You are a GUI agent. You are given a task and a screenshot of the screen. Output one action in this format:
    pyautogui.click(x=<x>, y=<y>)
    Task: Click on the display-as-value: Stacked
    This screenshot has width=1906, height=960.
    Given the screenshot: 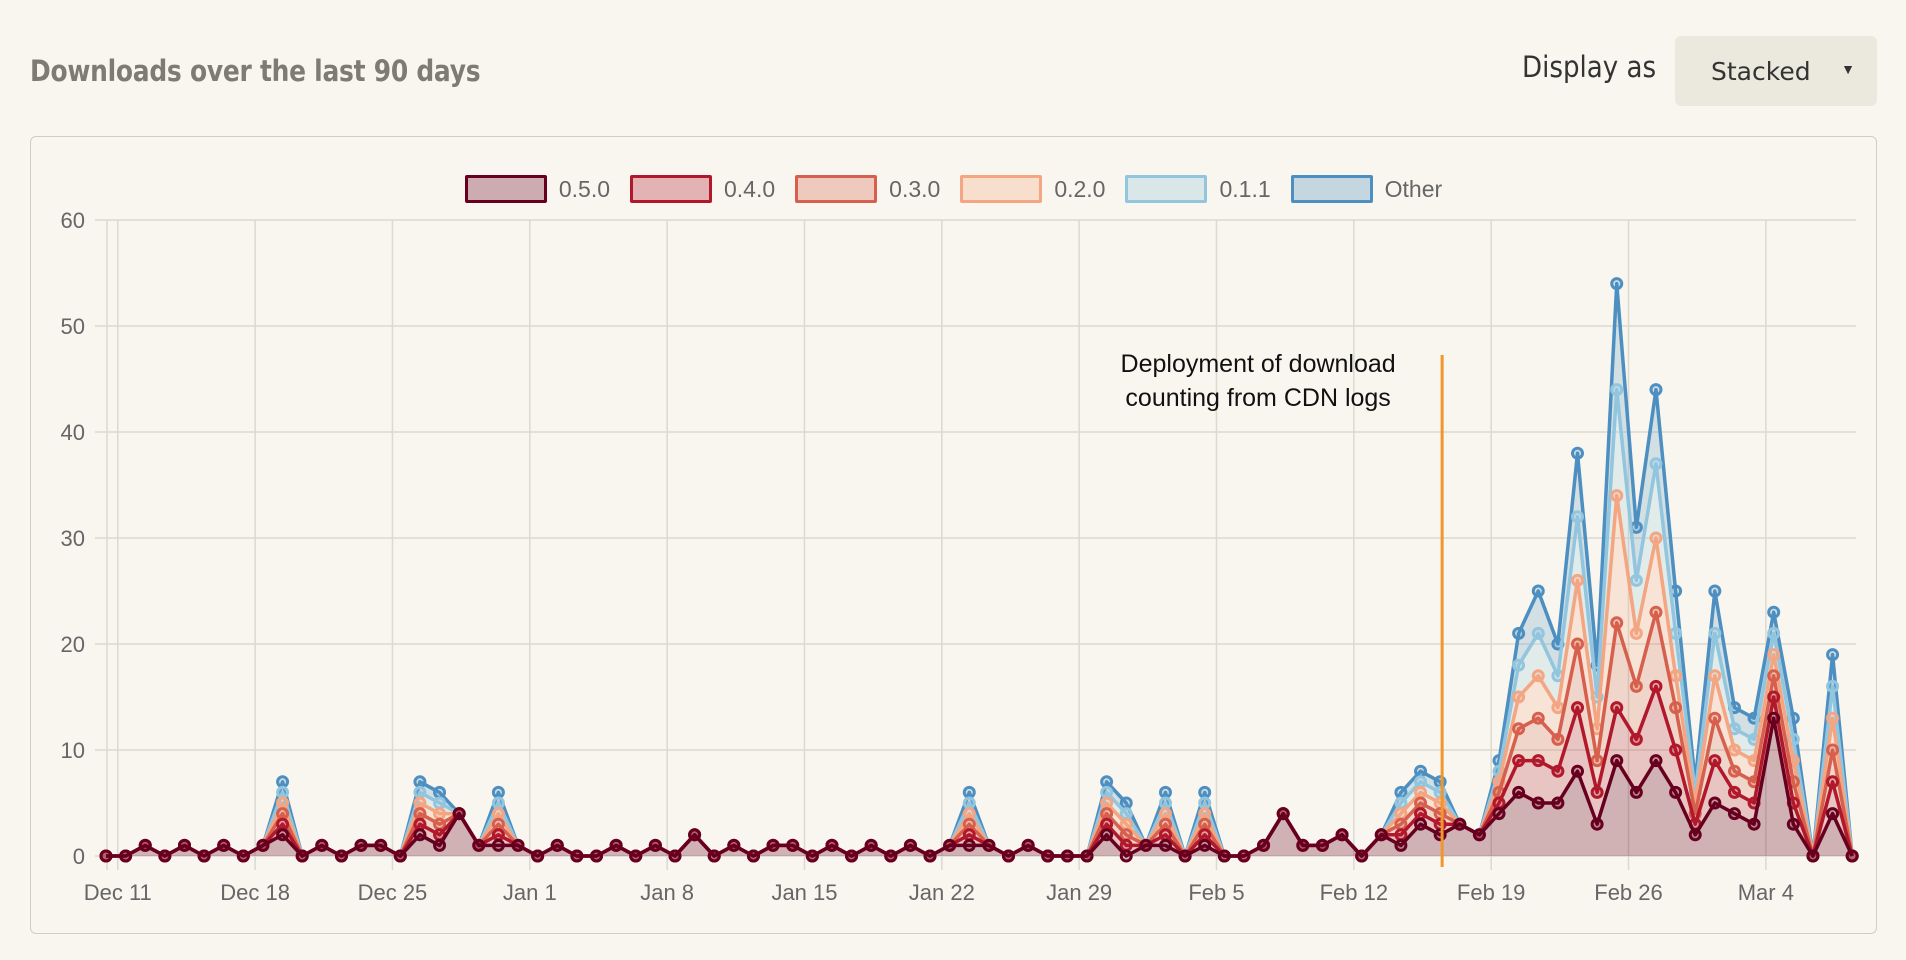 What is the action you would take?
    pyautogui.click(x=1761, y=71)
    